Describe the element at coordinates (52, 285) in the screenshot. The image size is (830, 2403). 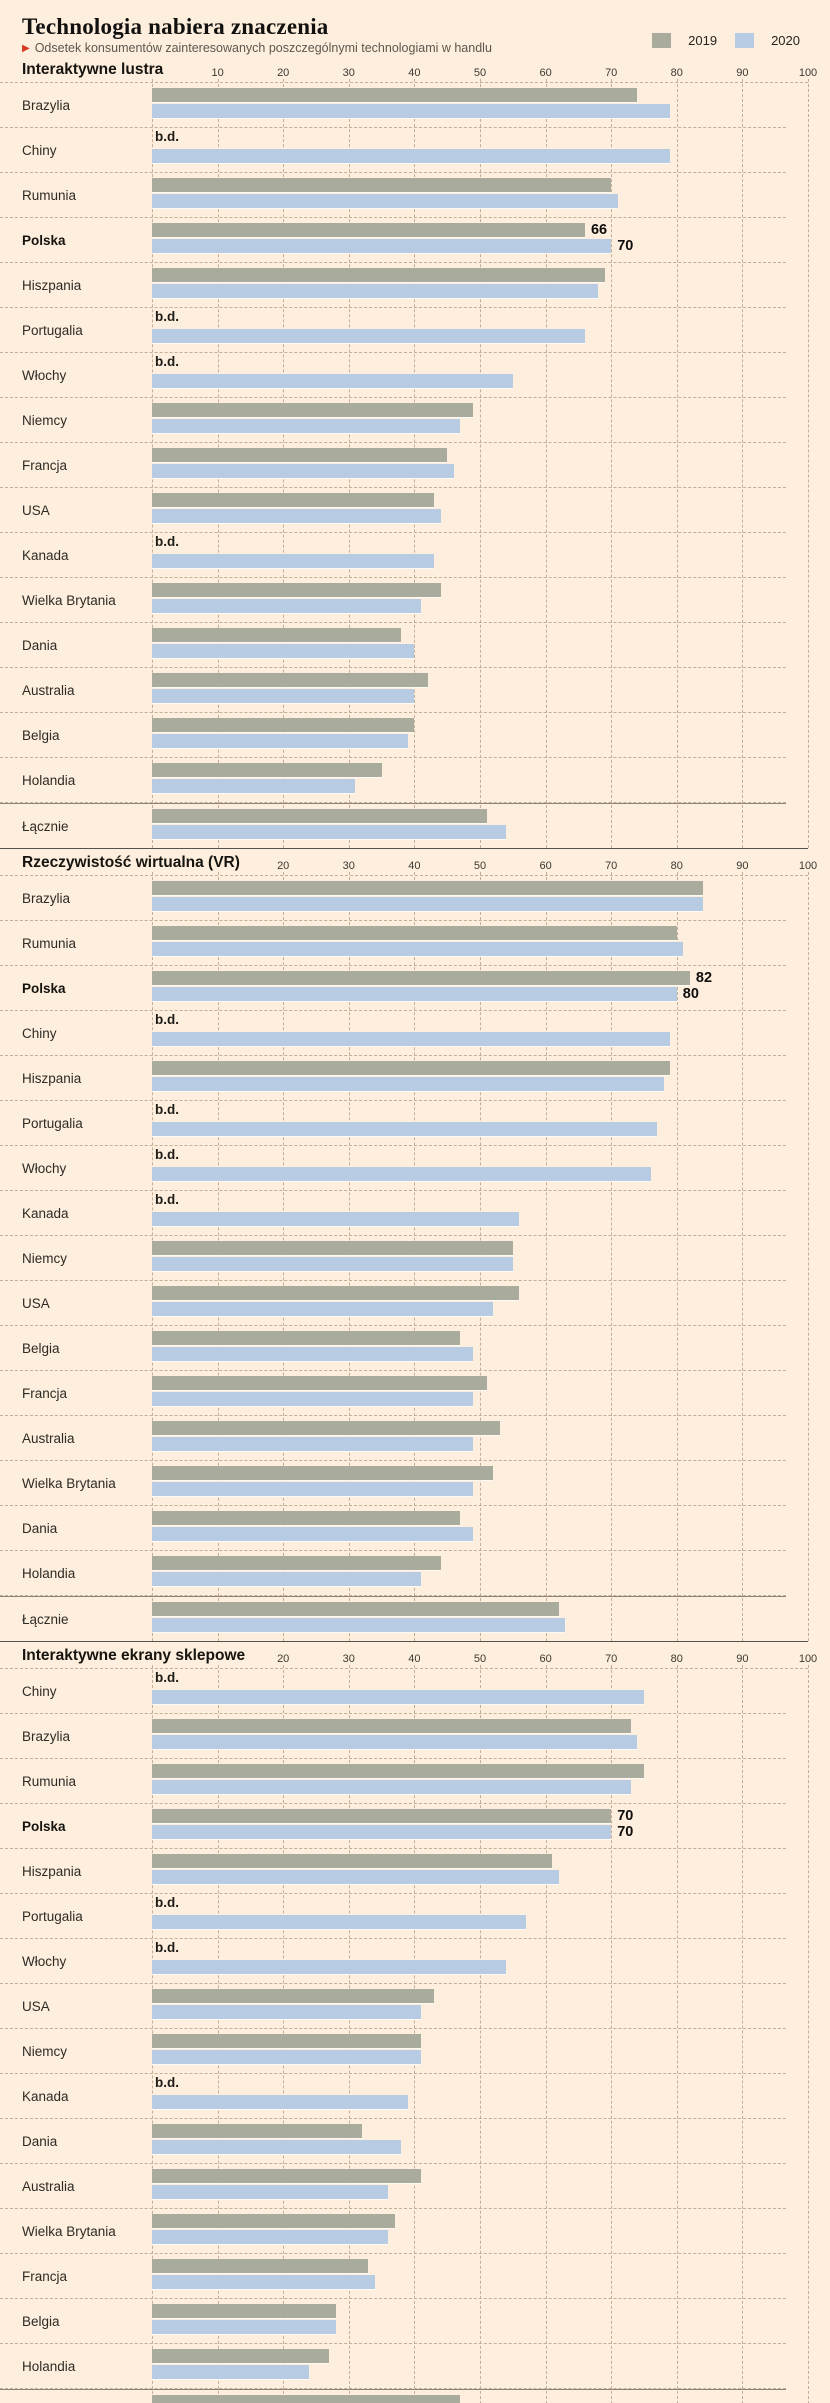
I see `category-label: Hiszpania` at that location.